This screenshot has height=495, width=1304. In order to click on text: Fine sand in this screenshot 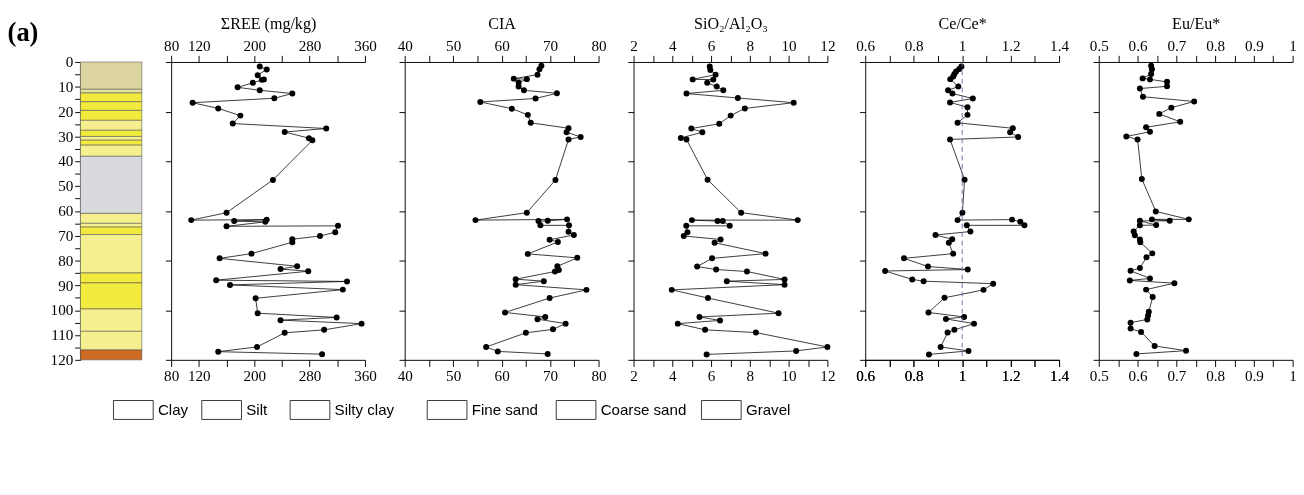, I will do `click(505, 409)`.